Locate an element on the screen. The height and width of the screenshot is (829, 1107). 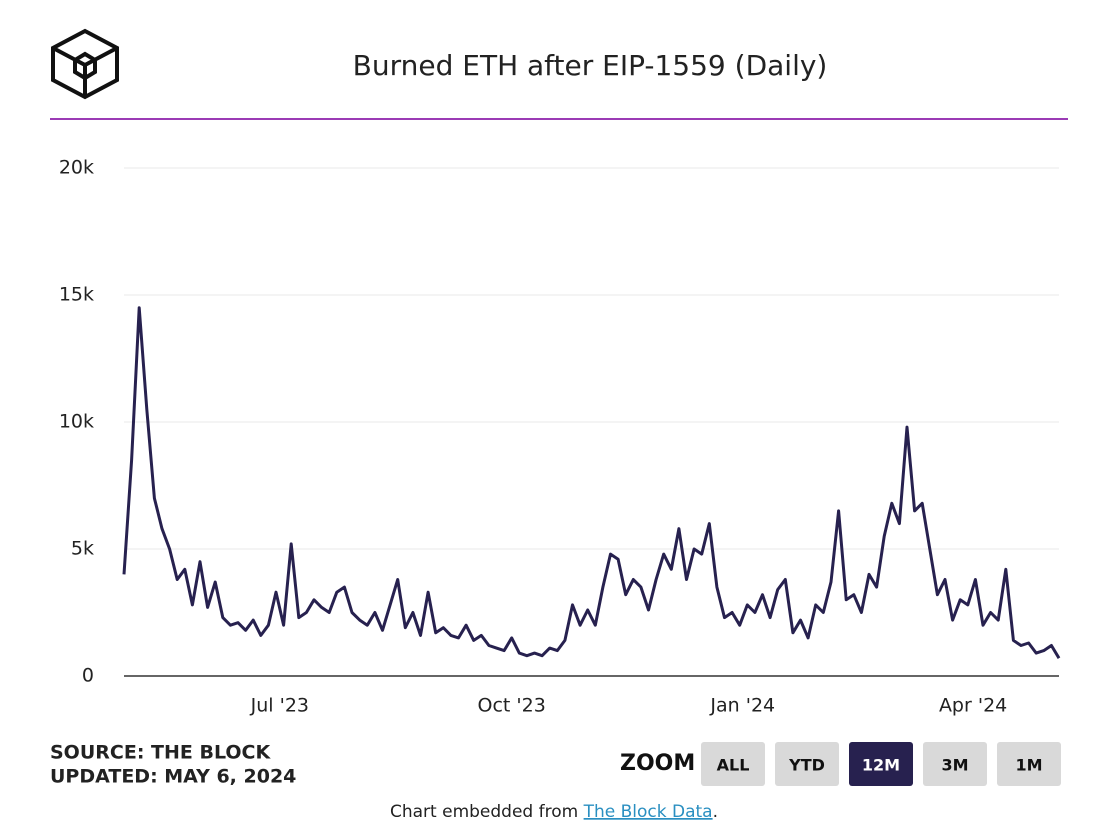
x-tick-label: Jan '24 is located at coordinates (742, 706).